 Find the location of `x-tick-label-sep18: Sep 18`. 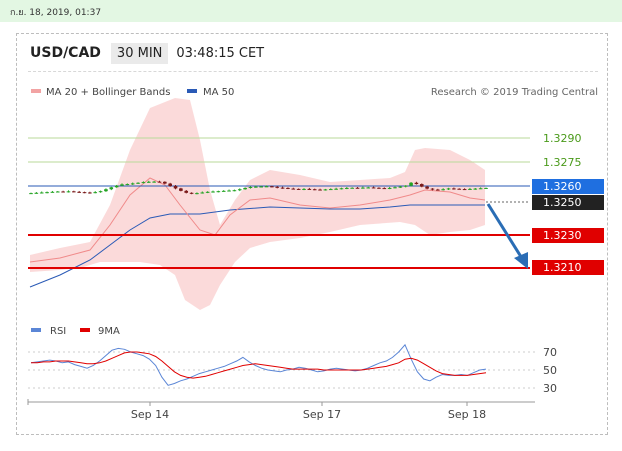

x-tick-label-sep18: Sep 18 is located at coordinates (467, 414).